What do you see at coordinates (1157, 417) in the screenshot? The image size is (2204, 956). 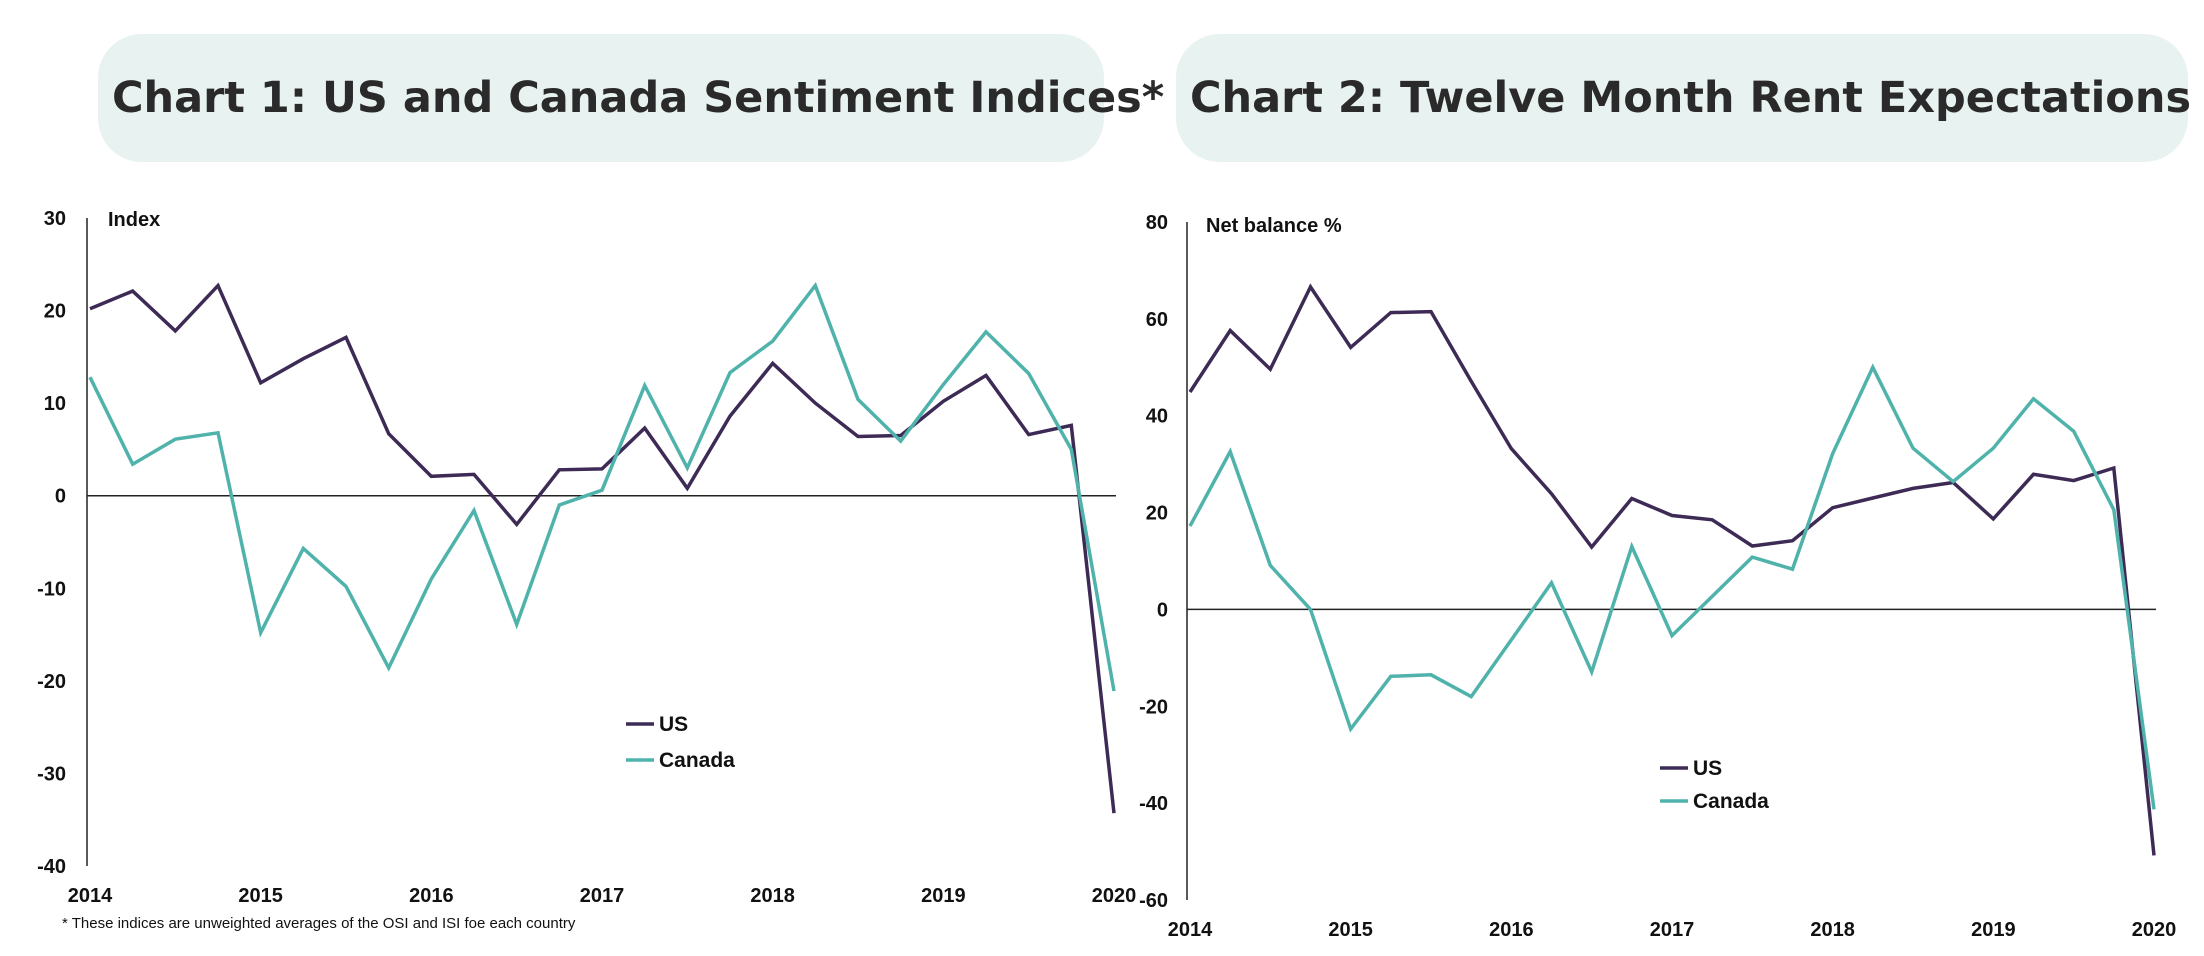 I see `y-tick-label: 40` at bounding box center [1157, 417].